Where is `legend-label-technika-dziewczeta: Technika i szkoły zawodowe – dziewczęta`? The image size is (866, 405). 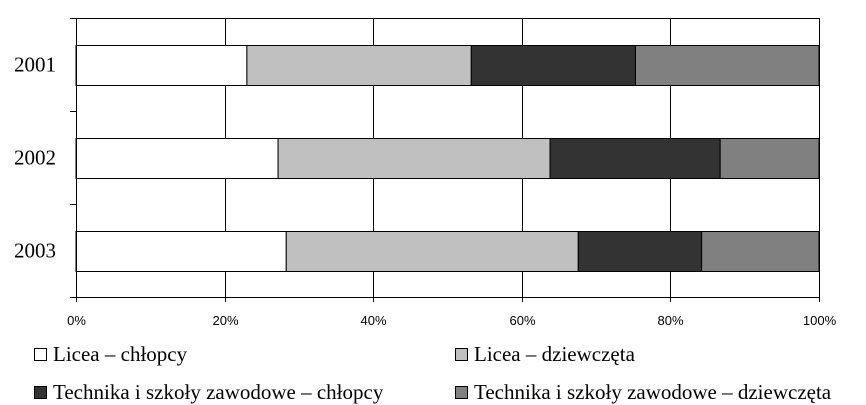
legend-label-technika-dziewczeta: Technika i szkoły zawodowe – dziewczęta is located at coordinates (653, 392).